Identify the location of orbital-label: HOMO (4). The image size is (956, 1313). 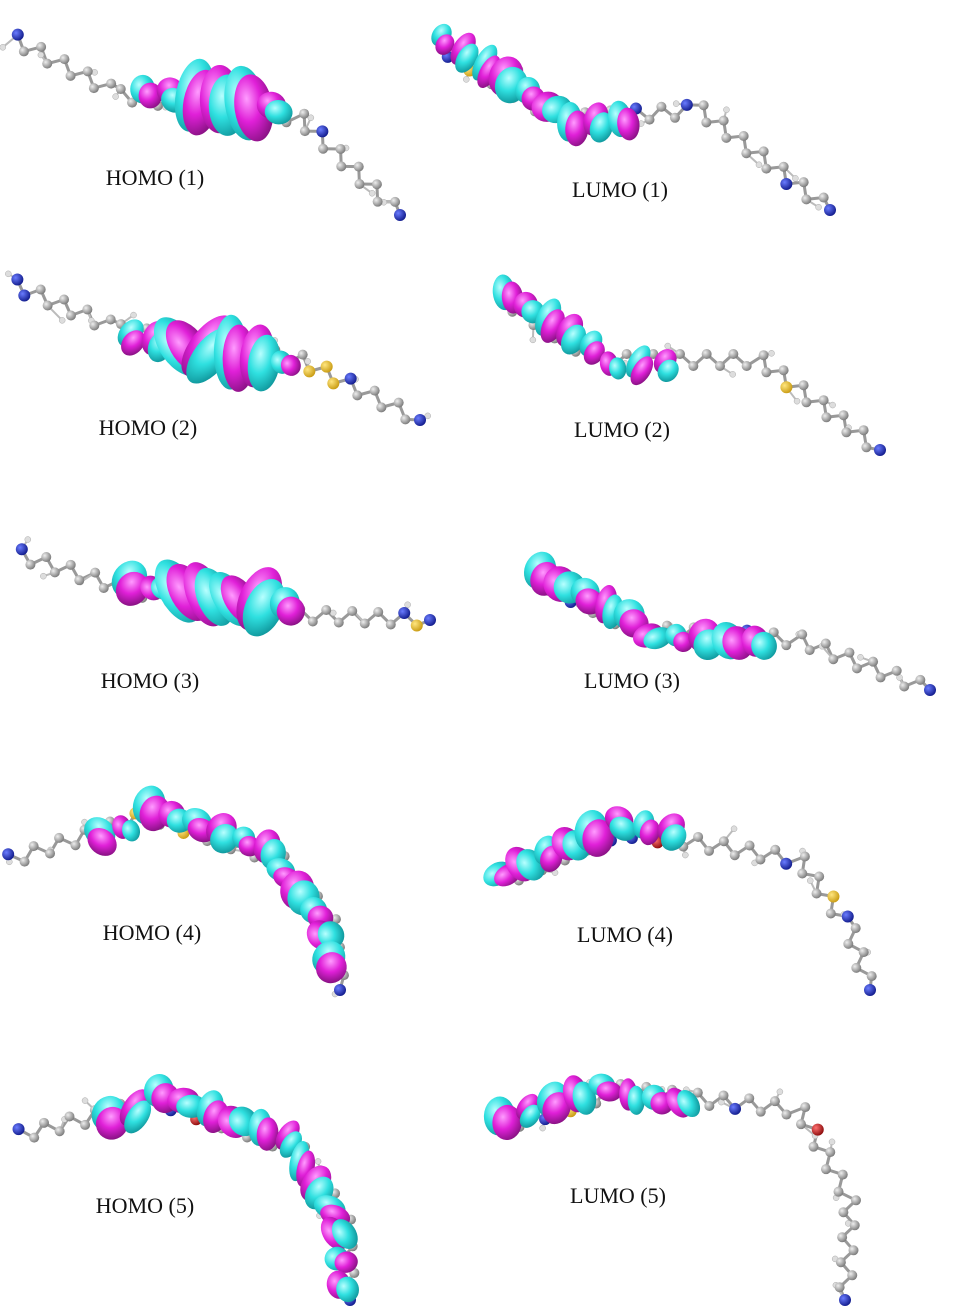
(152, 932).